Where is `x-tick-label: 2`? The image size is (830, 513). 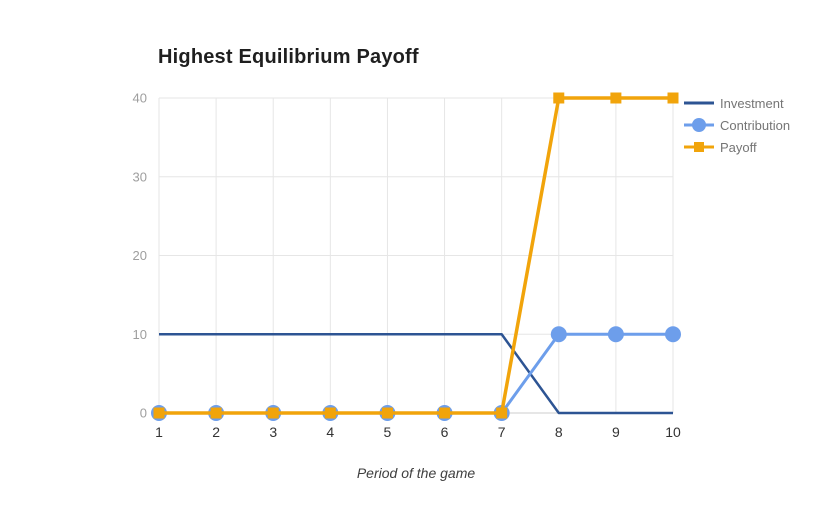
x-tick-label: 2 is located at coordinates (216, 432).